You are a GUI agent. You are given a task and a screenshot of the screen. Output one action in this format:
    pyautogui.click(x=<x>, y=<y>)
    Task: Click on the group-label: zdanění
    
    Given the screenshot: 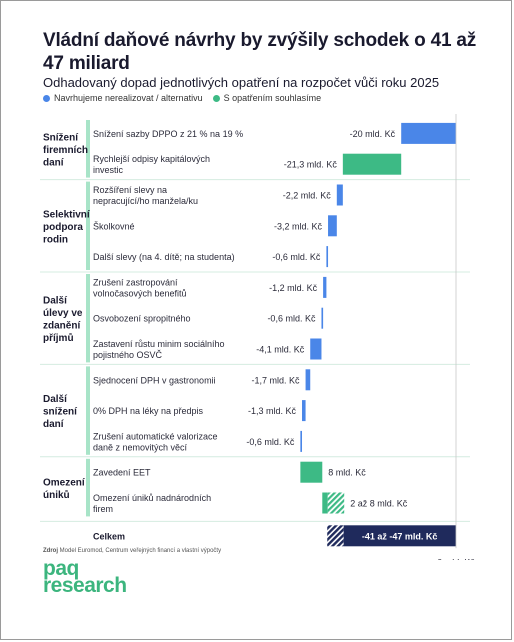 What is the action you would take?
    pyautogui.click(x=62, y=325)
    